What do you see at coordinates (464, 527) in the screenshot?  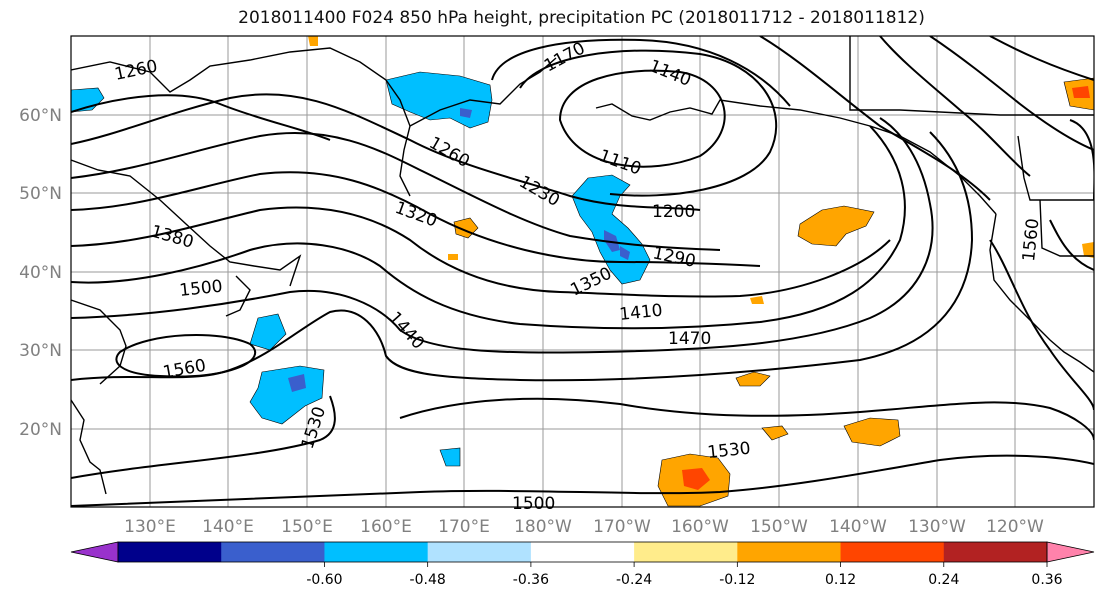 I see `lon-label: 170°E` at bounding box center [464, 527].